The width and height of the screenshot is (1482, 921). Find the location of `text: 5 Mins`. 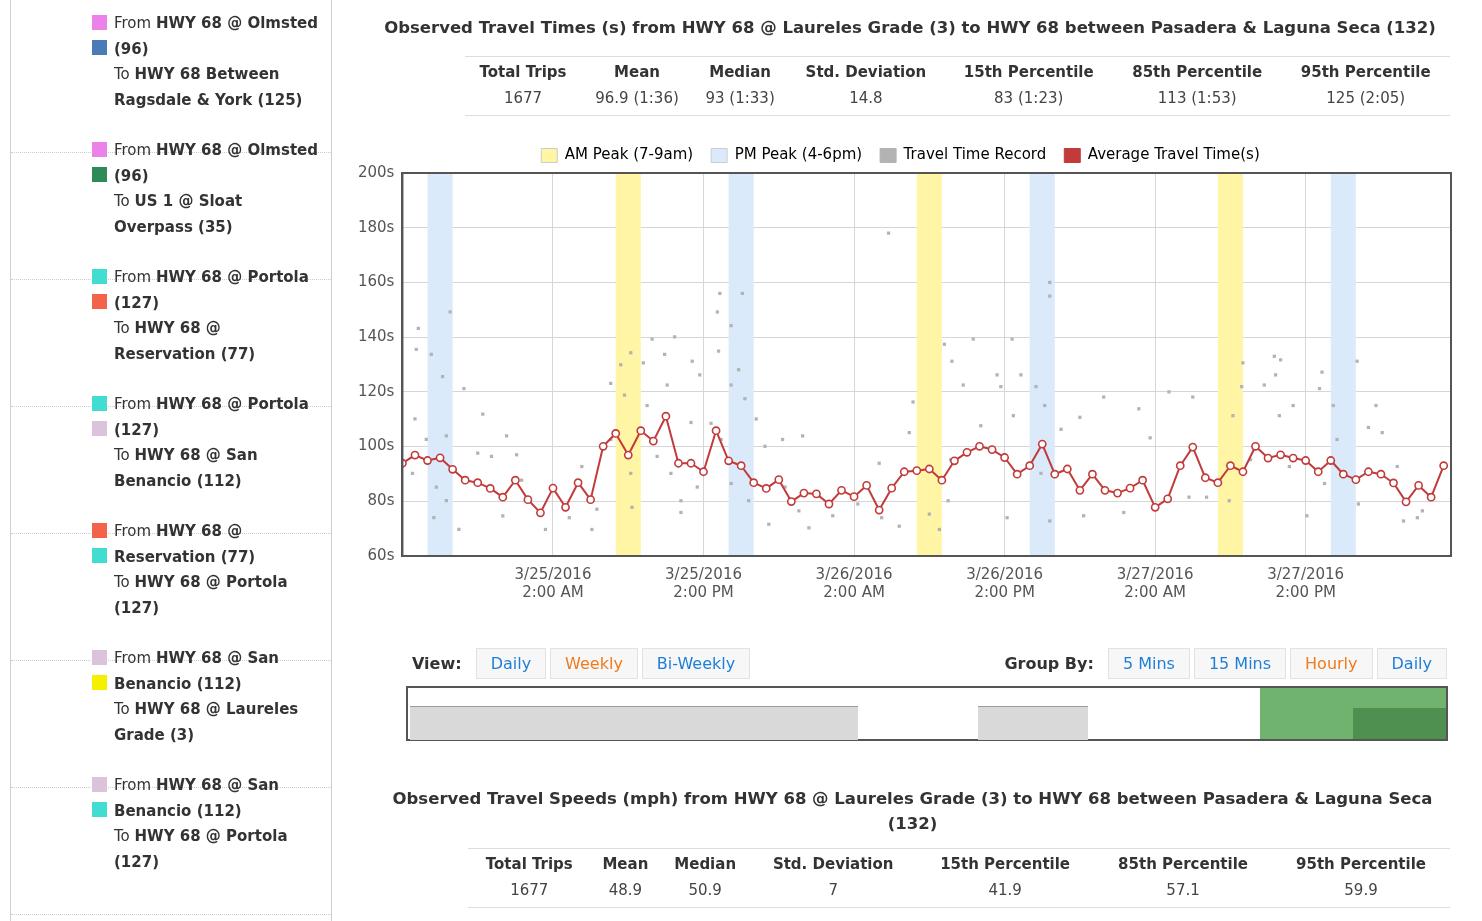

text: 5 Mins is located at coordinates (1148, 663).